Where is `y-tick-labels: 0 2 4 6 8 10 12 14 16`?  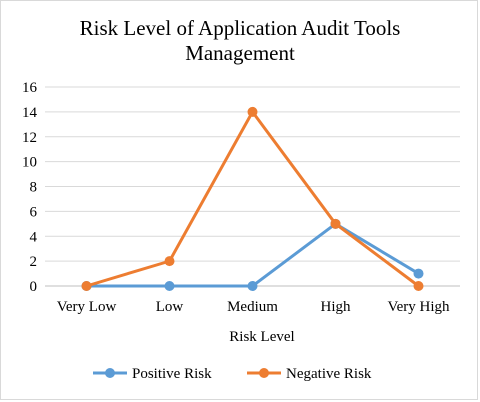 y-tick-labels: 0 2 4 6 8 10 12 14 16 is located at coordinates (30, 187).